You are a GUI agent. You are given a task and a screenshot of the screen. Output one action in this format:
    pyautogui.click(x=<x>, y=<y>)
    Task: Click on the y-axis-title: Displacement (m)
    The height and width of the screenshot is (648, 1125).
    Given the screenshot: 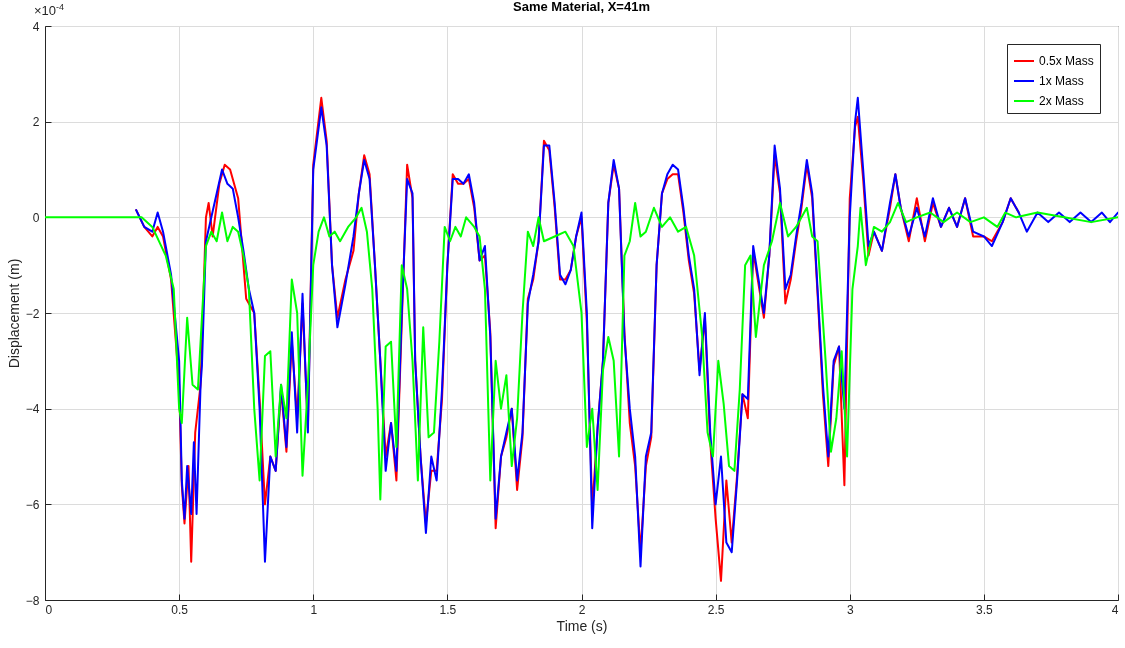 What is the action you would take?
    pyautogui.click(x=13, y=313)
    